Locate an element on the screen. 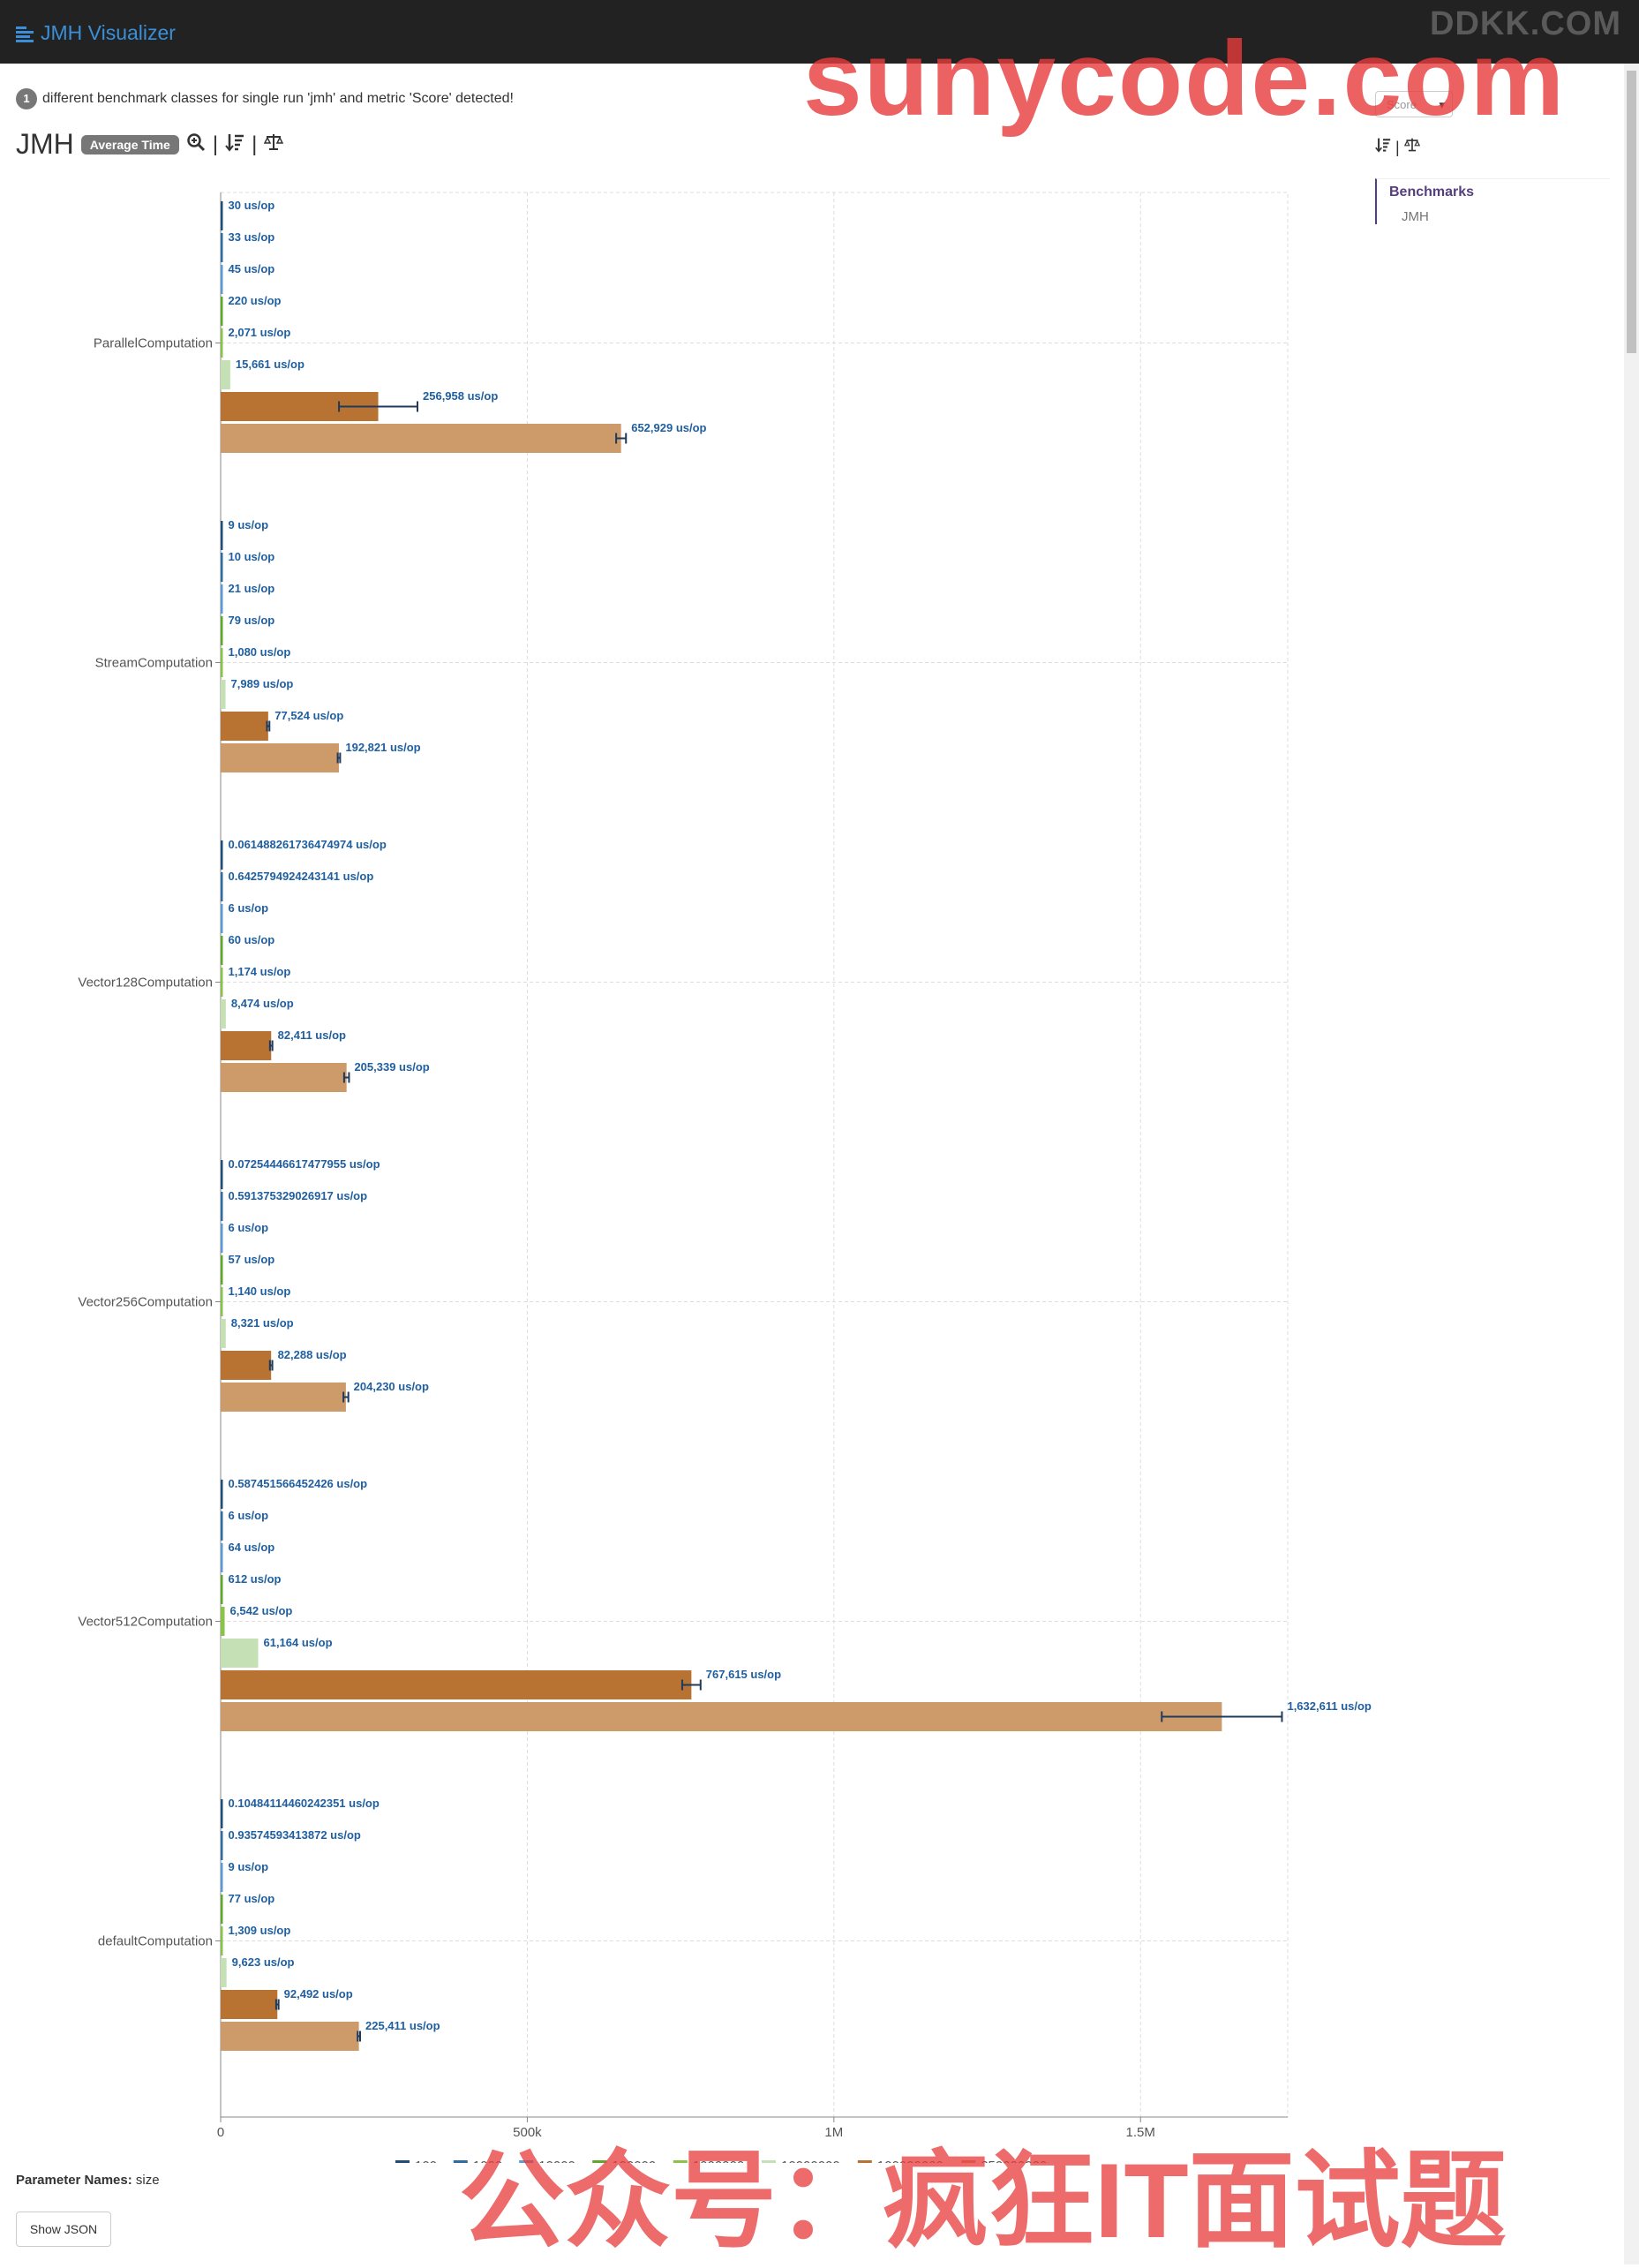 The height and width of the screenshot is (2268, 1639). app-brand-link: JMH Visualizer is located at coordinates (96, 33).